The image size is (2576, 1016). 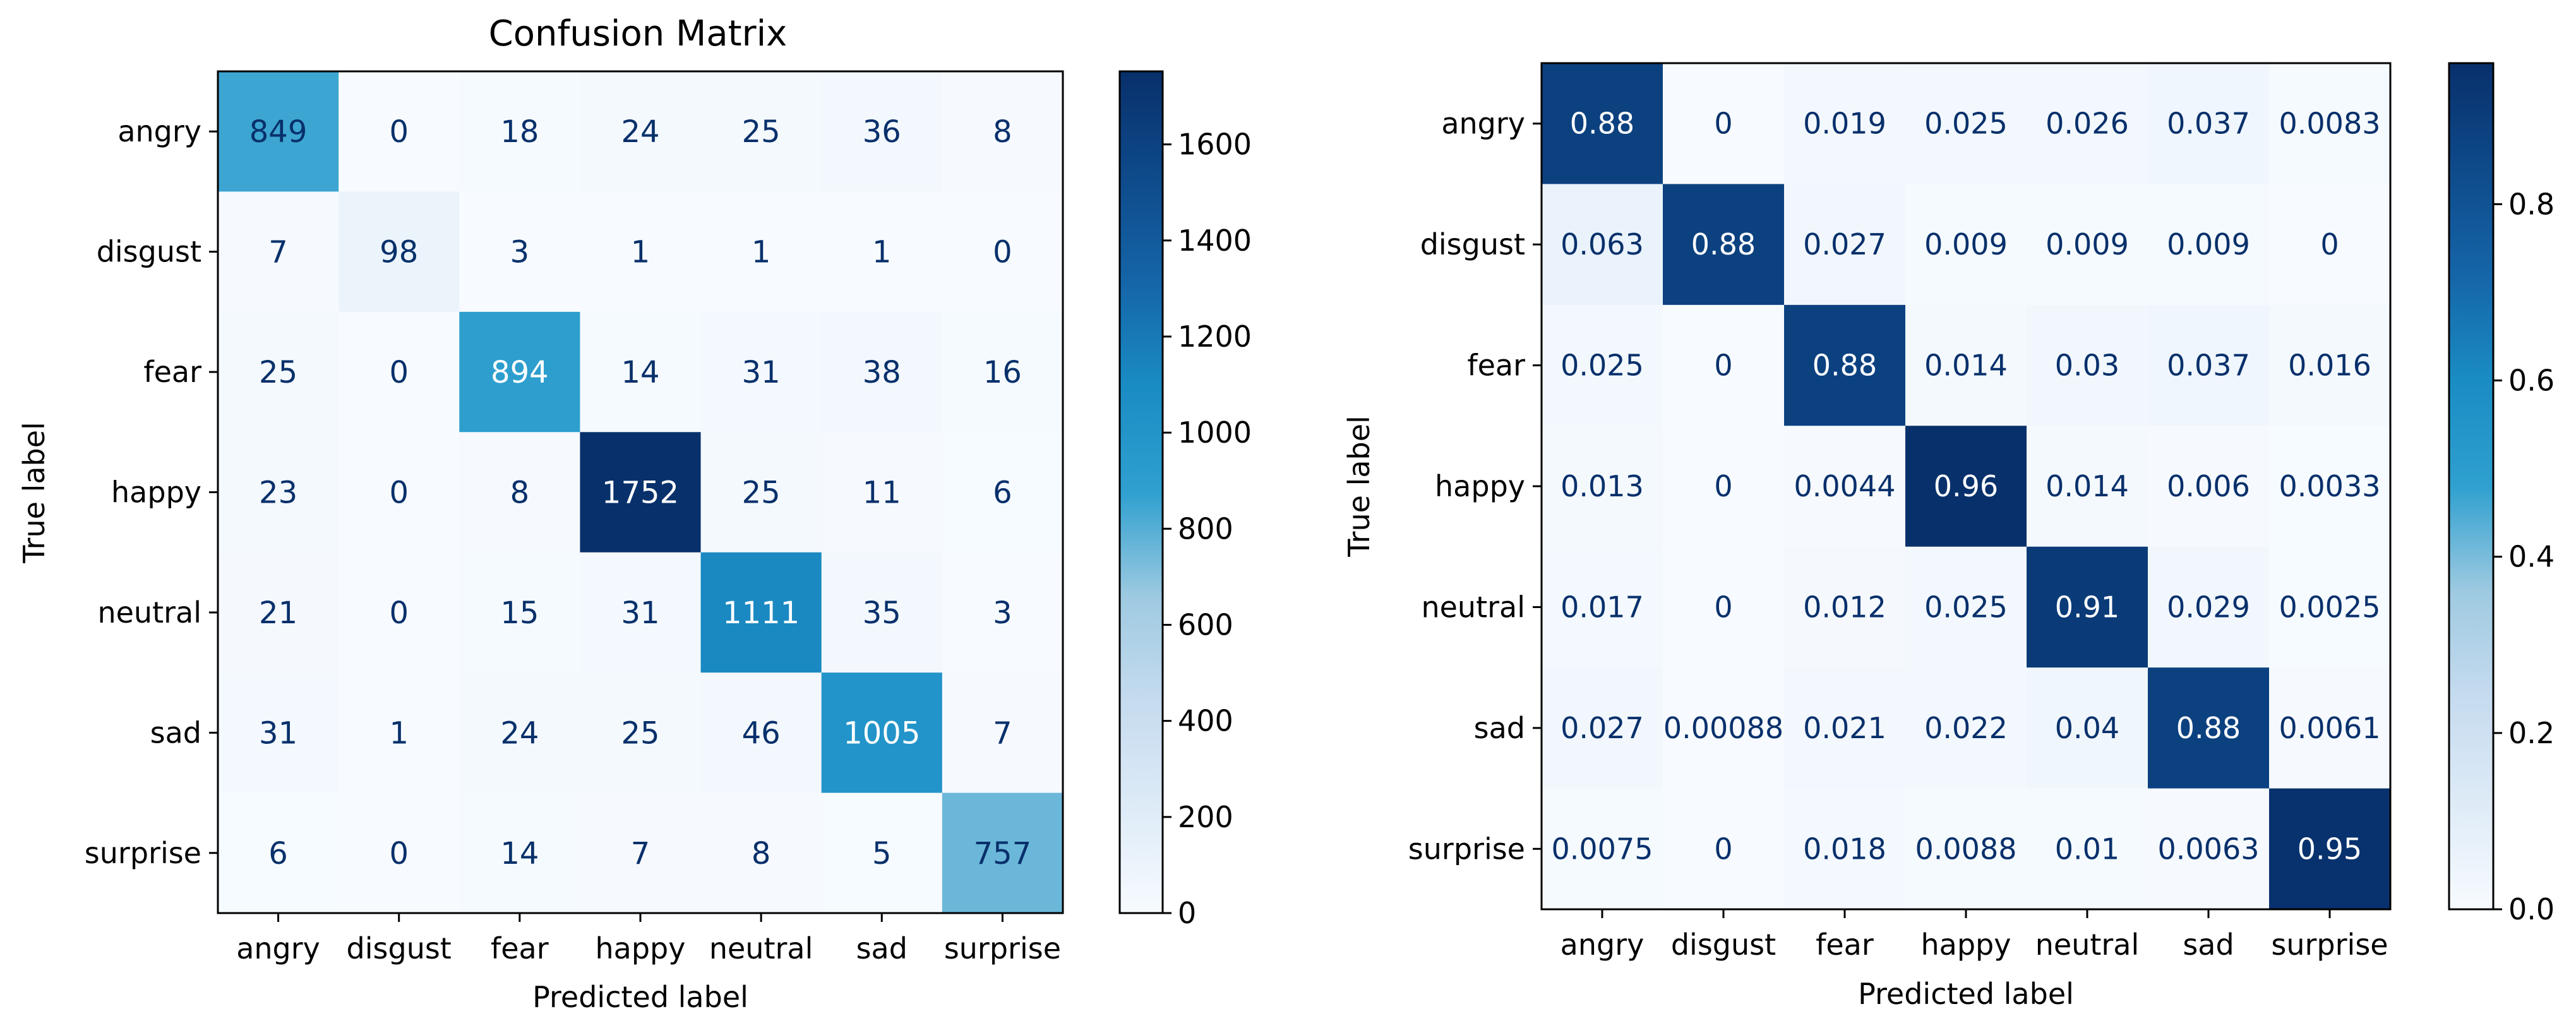 What do you see at coordinates (640, 613) in the screenshot?
I see `cell-value-label: 31` at bounding box center [640, 613].